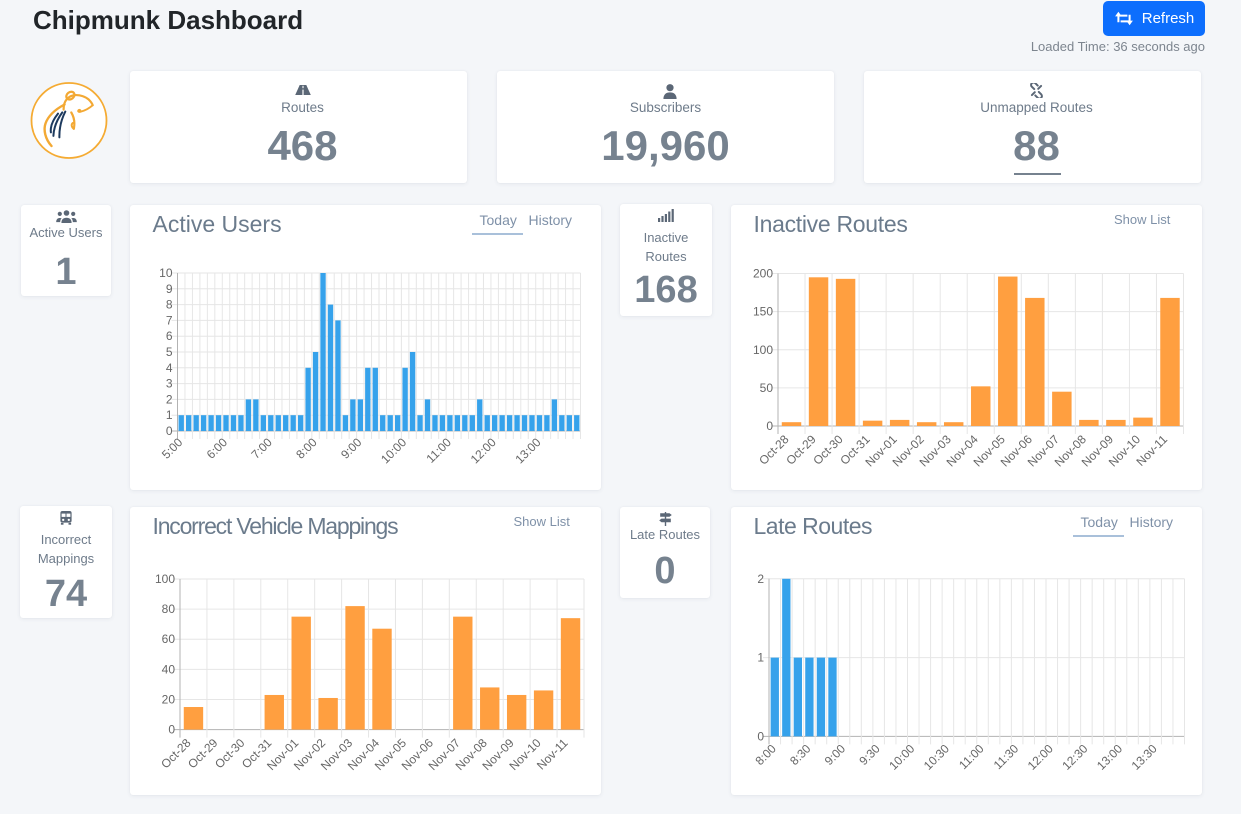 The height and width of the screenshot is (814, 1241). I want to click on svg-text: 6, so click(169, 336).